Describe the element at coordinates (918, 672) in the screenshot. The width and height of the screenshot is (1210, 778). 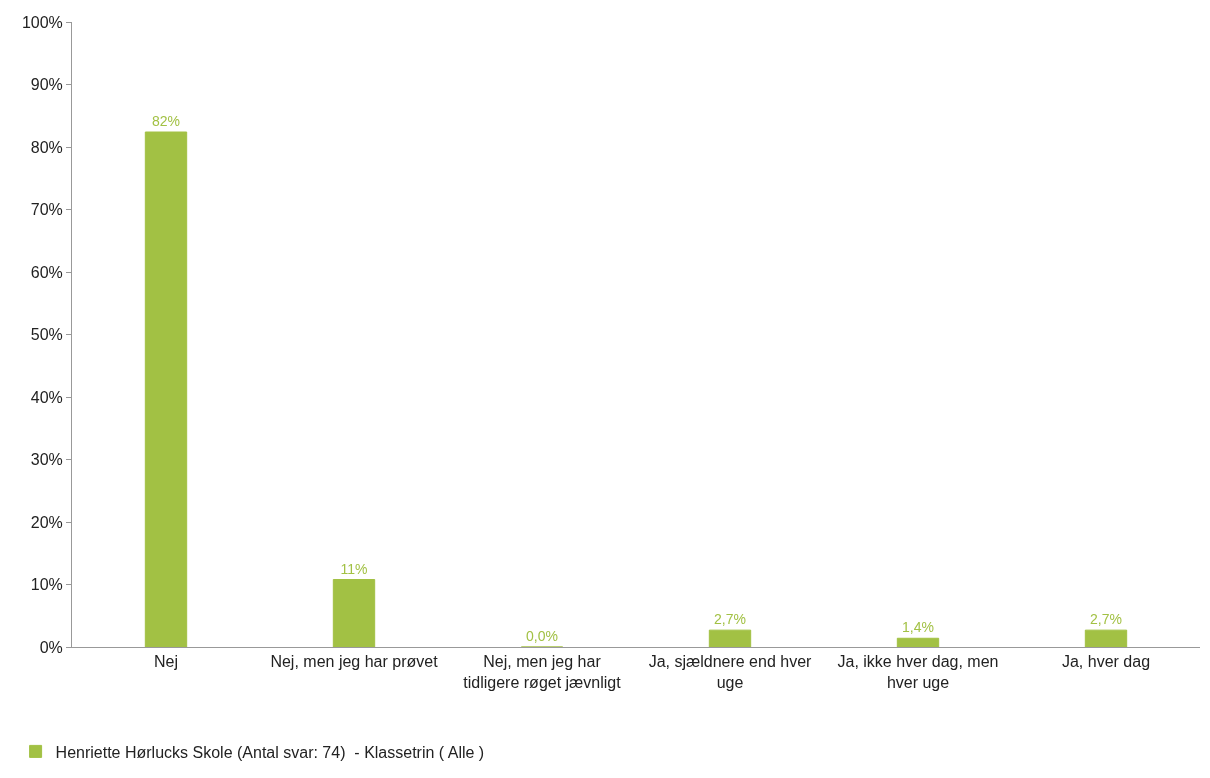
I see `x-tick-label: Ja, ikke hver dag, men hver uge` at that location.